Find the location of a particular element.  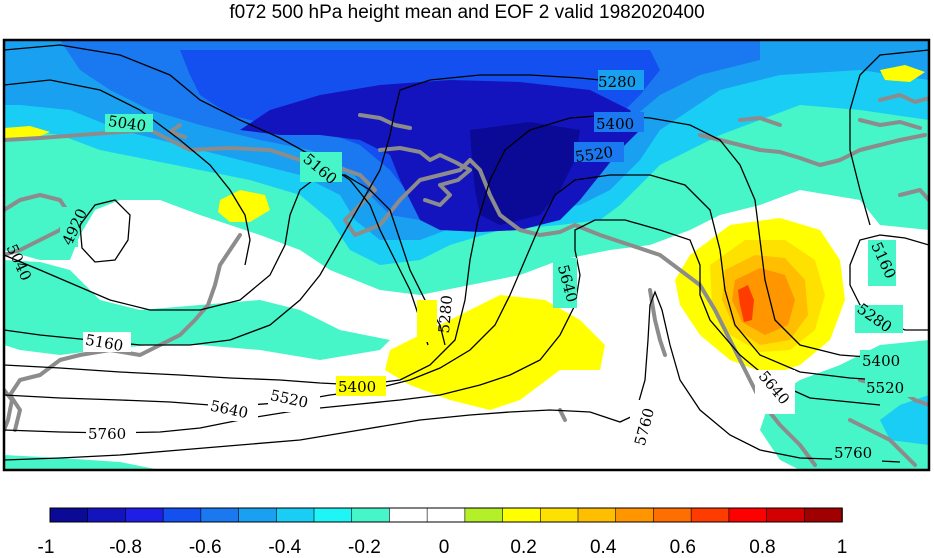

contour-label-5400-c: 5400 is located at coordinates (881, 361).